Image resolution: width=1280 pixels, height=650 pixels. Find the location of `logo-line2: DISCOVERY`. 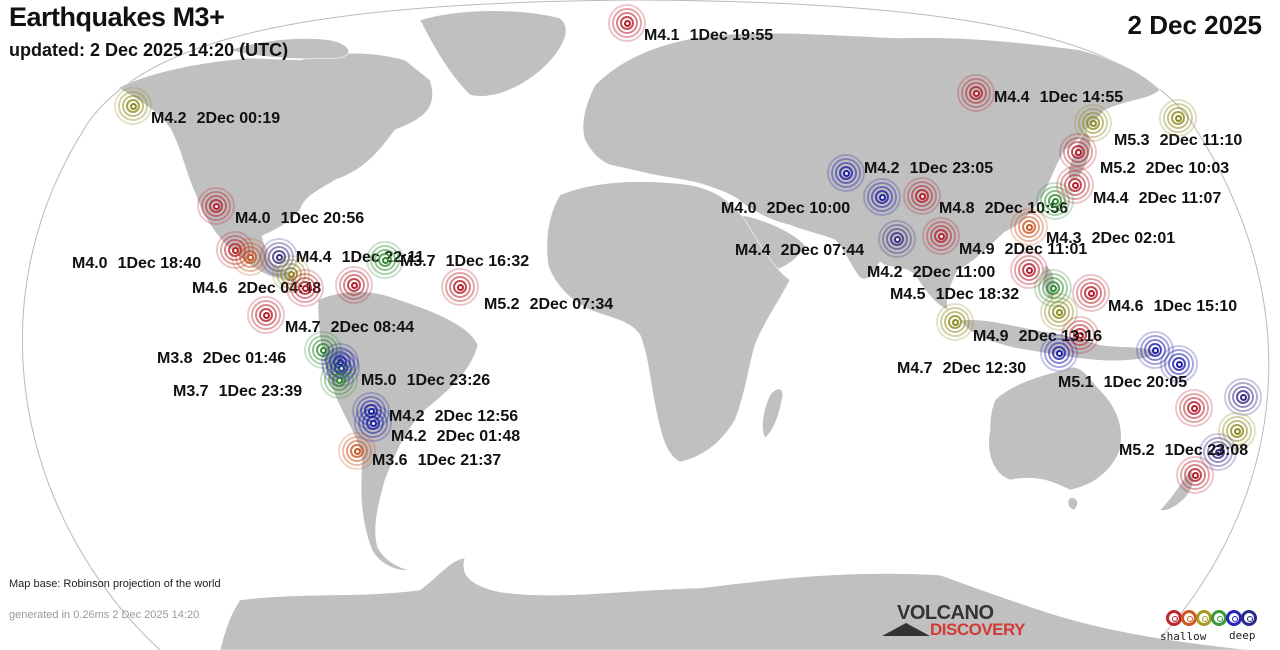

logo-line2: DISCOVERY is located at coordinates (978, 629).